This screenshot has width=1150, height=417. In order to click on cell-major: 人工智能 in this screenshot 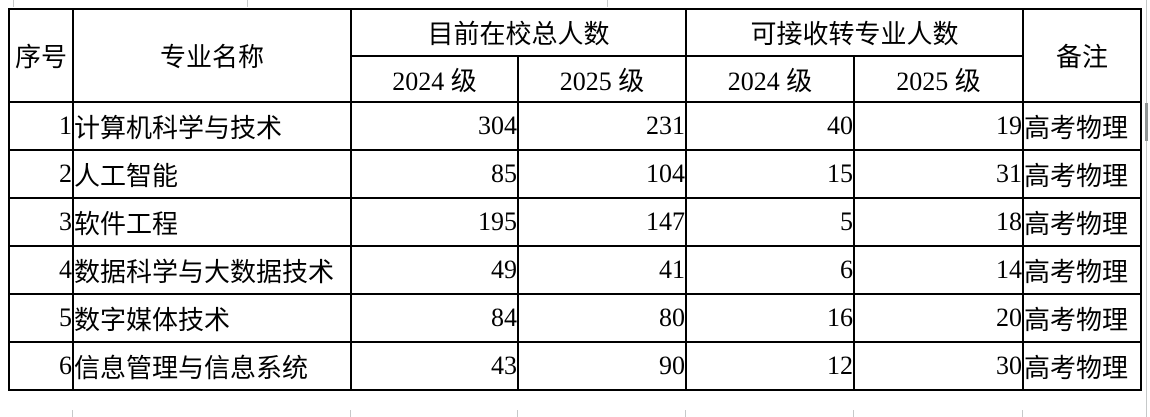, I will do `click(212, 174)`.